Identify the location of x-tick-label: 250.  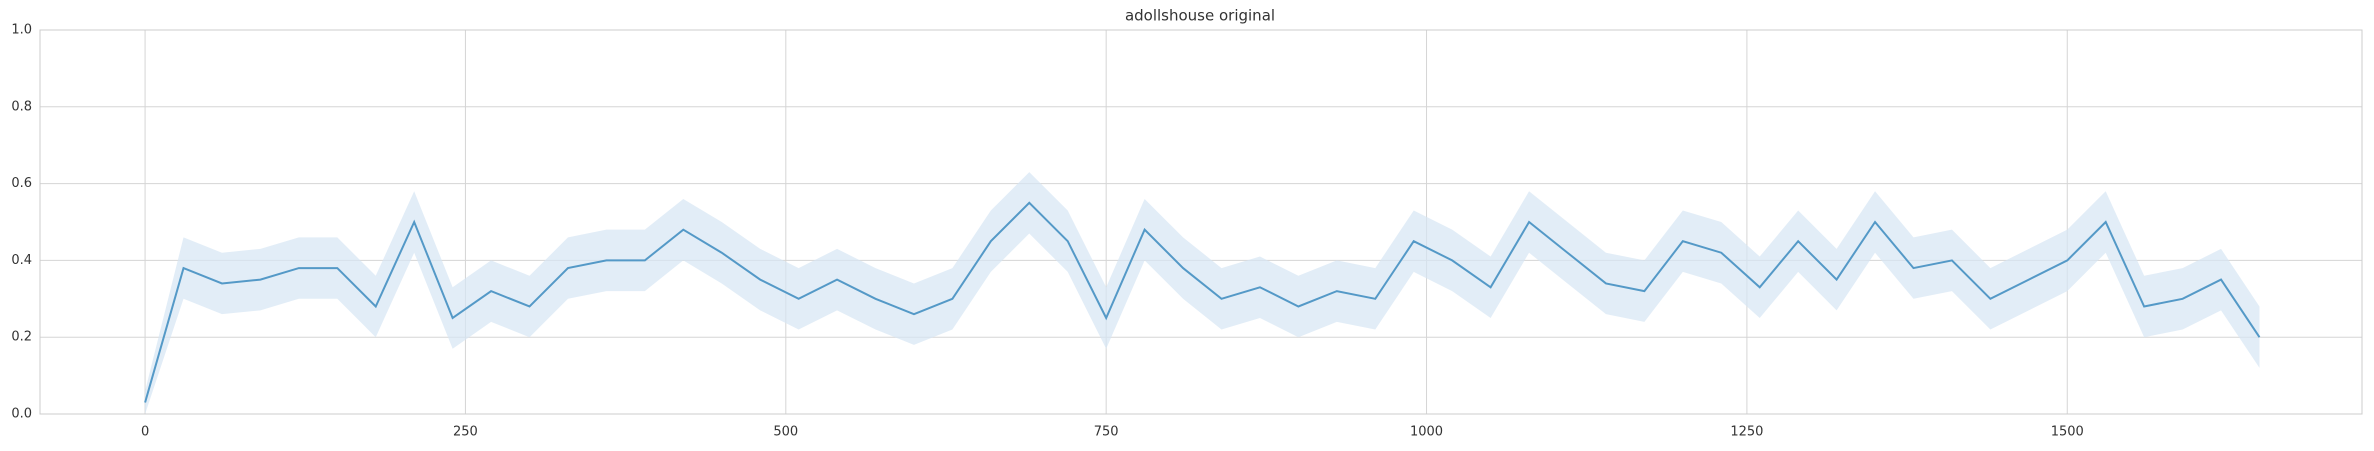
(465, 432).